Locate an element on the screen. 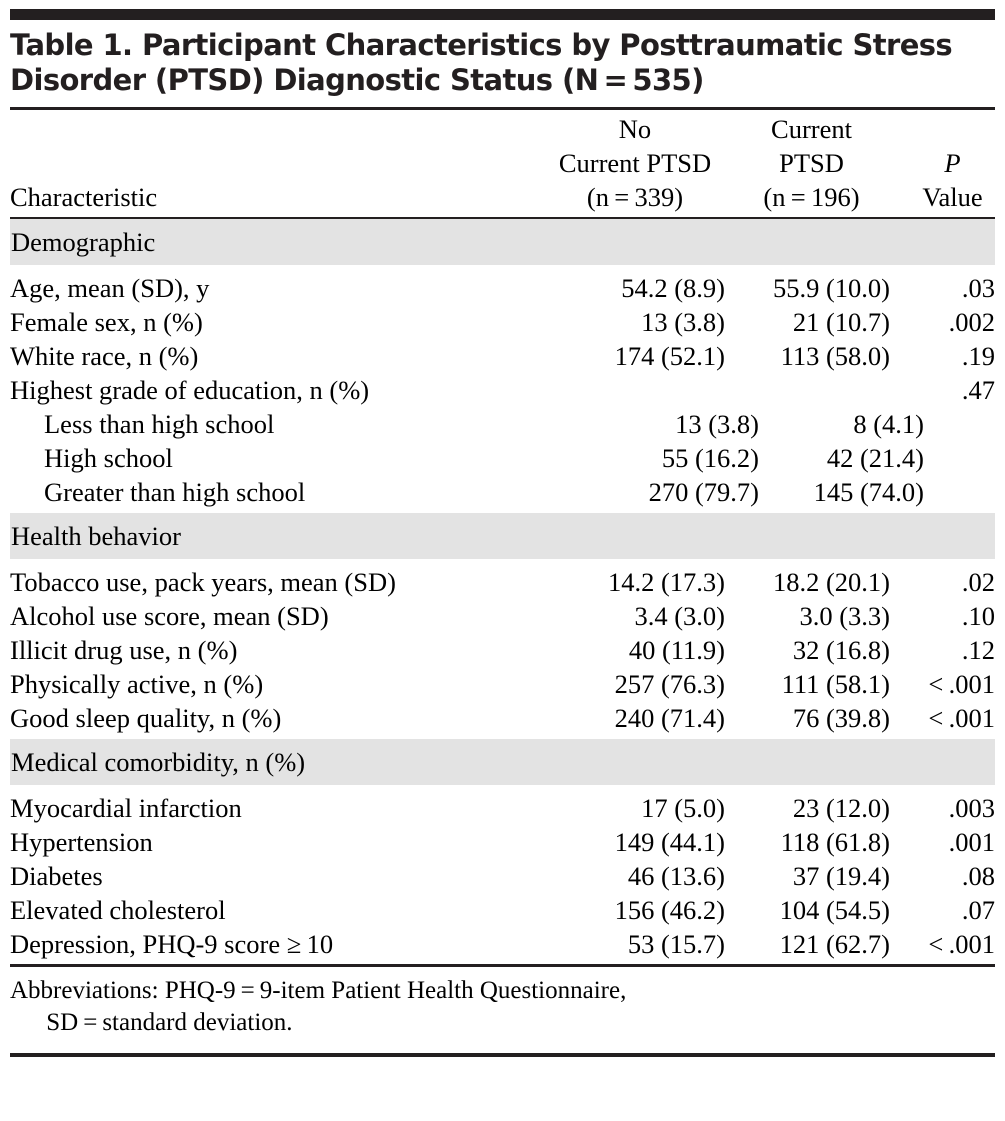 Image resolution: width=1005 pixels, height=1121 pixels. header-bottom-rule is located at coordinates (502, 218).